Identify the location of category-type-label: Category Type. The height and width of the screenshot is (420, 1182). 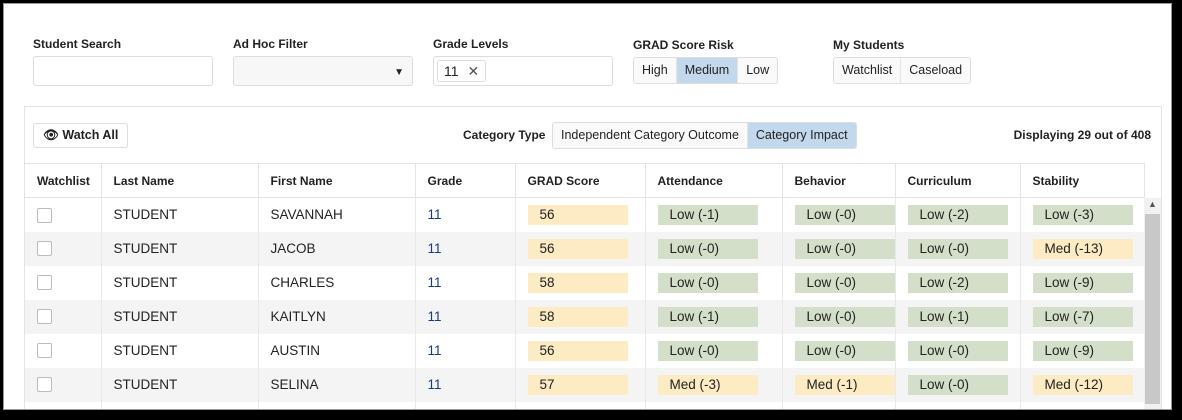
(504, 135).